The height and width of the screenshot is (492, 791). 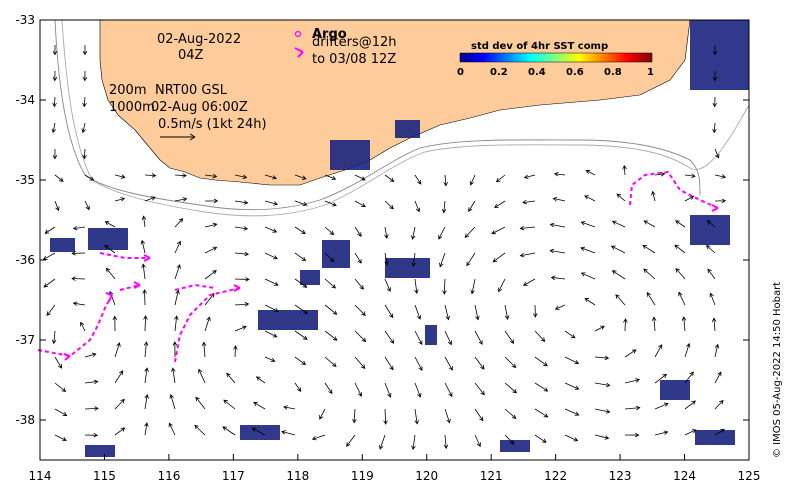 I want to click on svg-text: 0.4, so click(x=537, y=72).